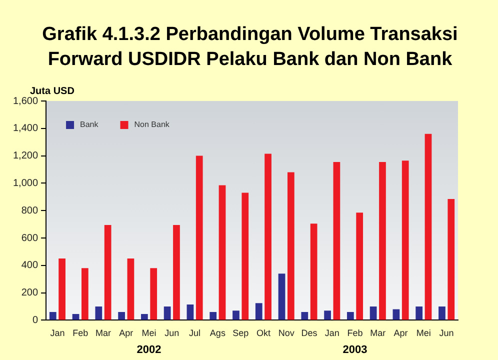  I want to click on y-tick-label: 400, so click(29, 266).